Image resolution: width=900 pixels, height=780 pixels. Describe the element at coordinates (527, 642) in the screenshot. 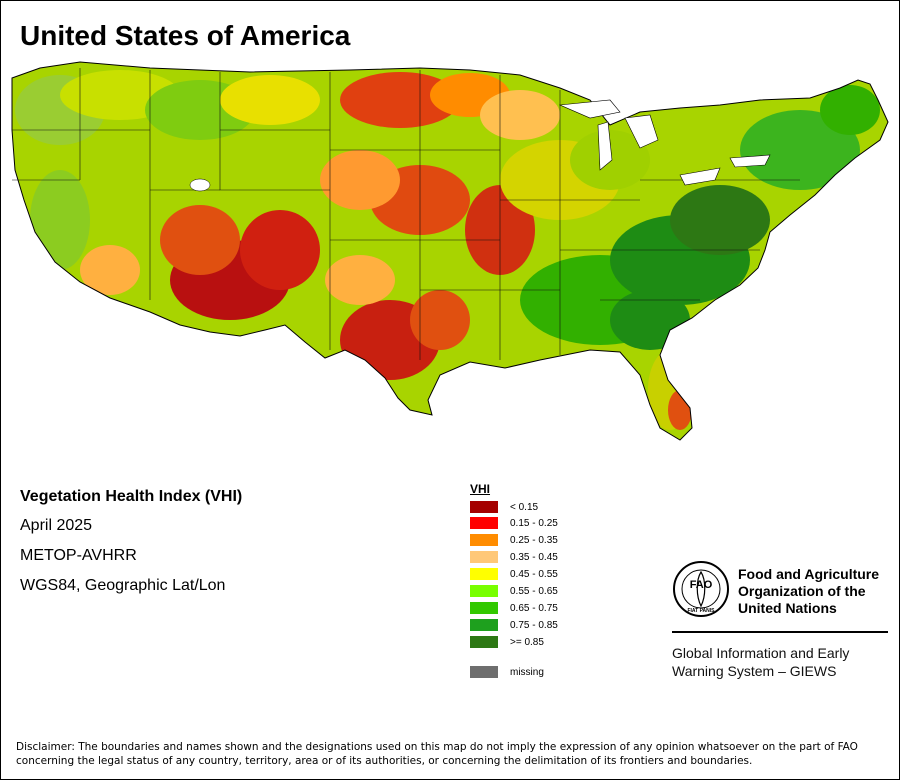

I see `legend-label: >= 0.85` at that location.